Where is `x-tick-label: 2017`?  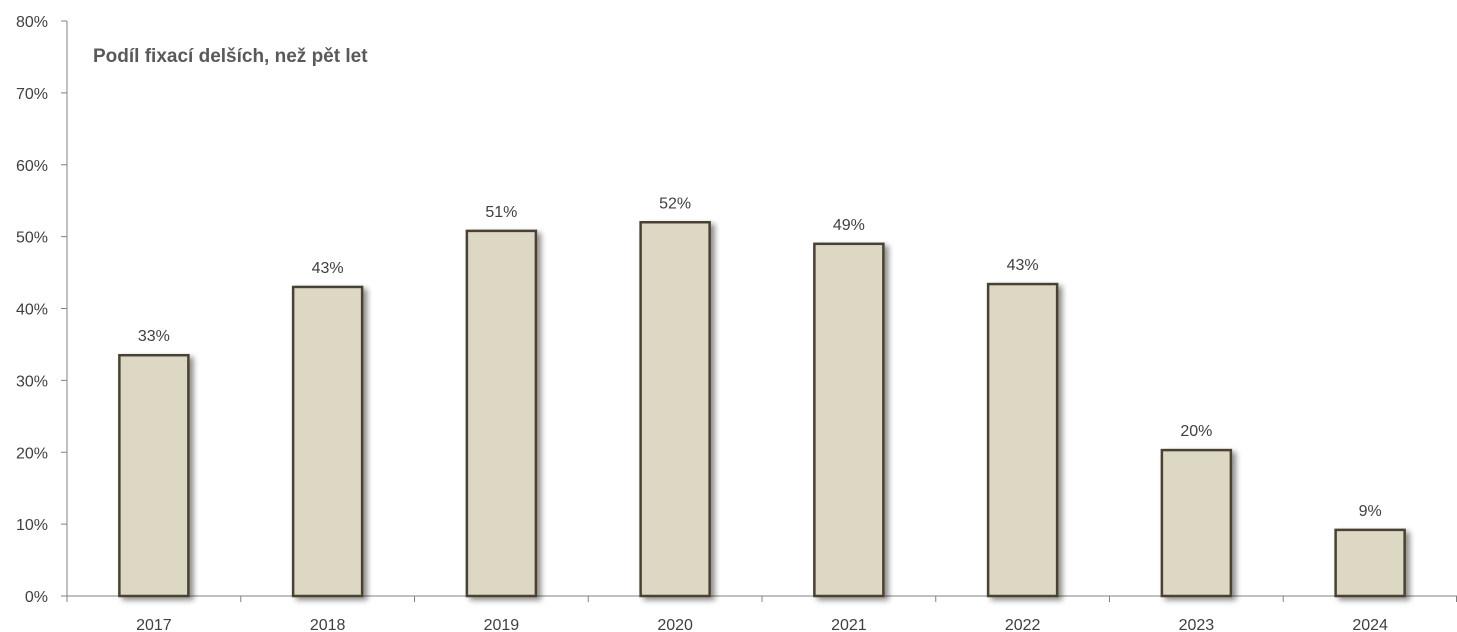
x-tick-label: 2017 is located at coordinates (154, 624).